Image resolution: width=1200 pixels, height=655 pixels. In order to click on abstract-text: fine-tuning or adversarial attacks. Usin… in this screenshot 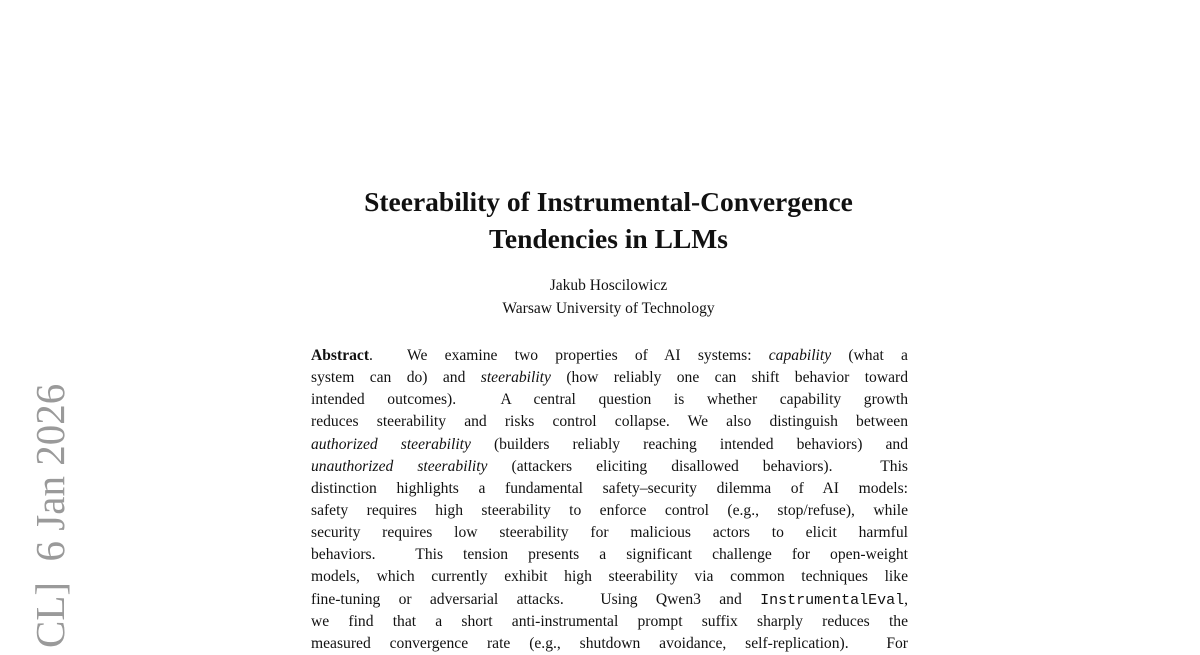, I will do `click(536, 599)`.